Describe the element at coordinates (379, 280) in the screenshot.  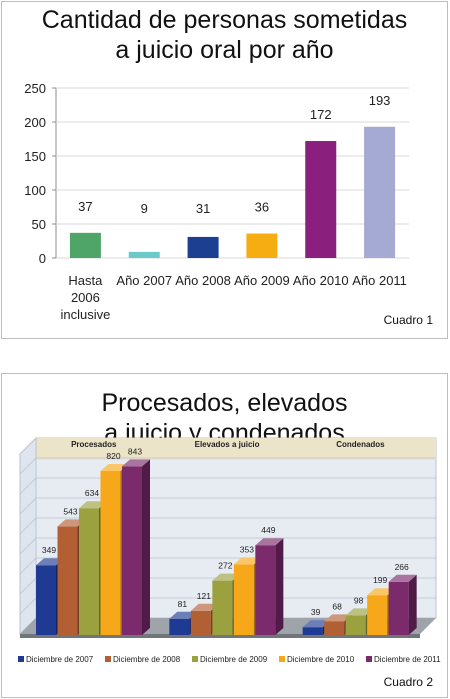
I see `chart-1-x-tick-label: Año 2011` at that location.